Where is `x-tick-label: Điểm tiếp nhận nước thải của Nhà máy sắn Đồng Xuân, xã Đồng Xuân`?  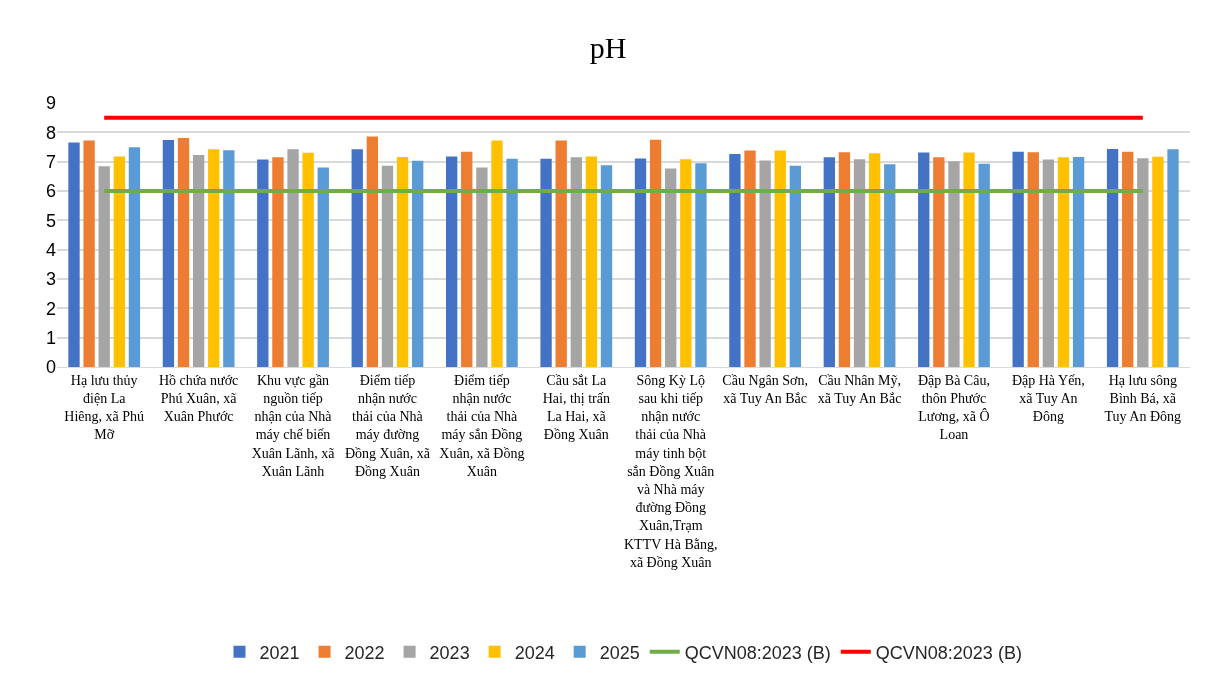
x-tick-label: Điểm tiếp nhận nước thải của Nhà máy sắn Đồng Xuân, xã Đồng Xuân is located at coordinates (482, 425).